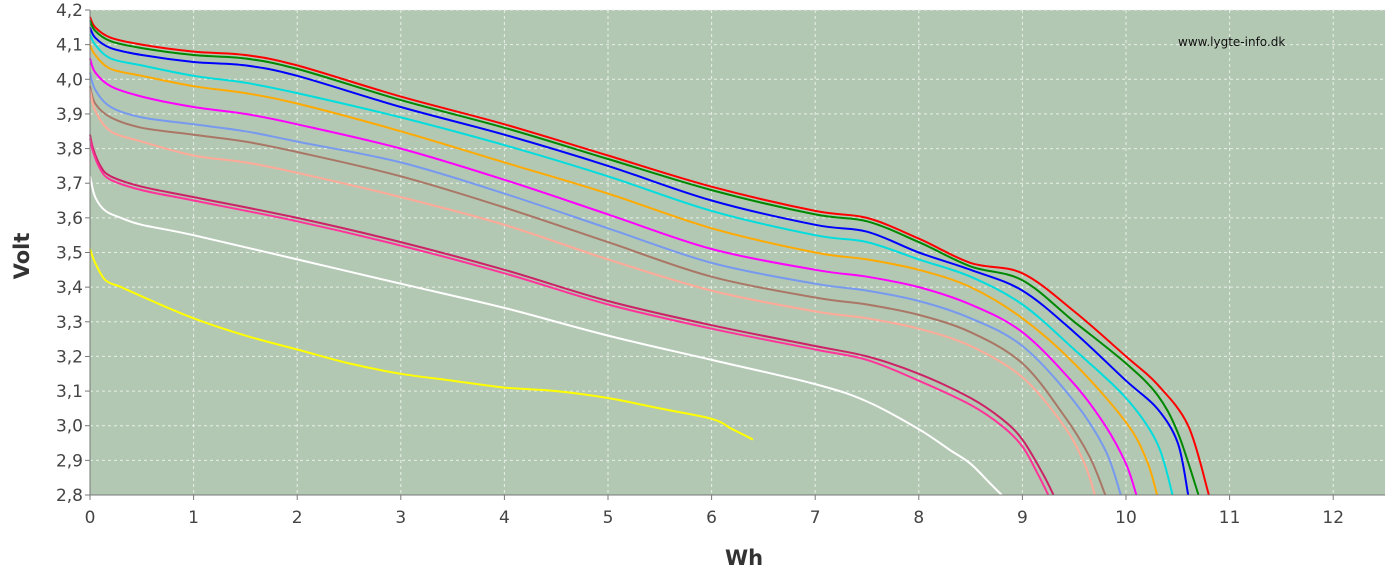 This screenshot has height=571, width=1396. I want to click on x-tick-label: 5, so click(608, 518).